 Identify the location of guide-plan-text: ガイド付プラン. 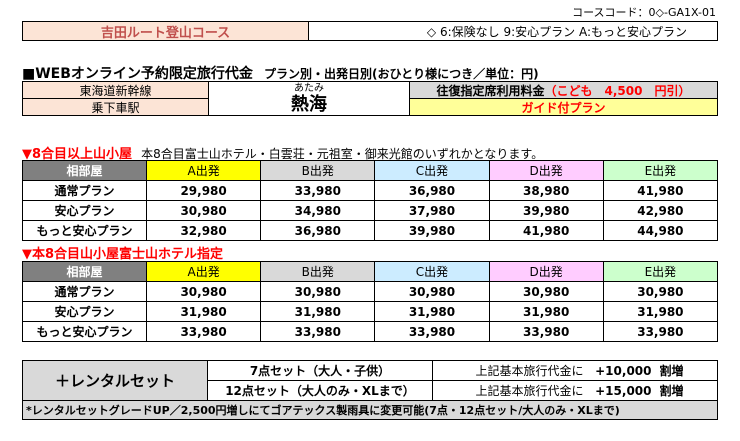
(563, 107).